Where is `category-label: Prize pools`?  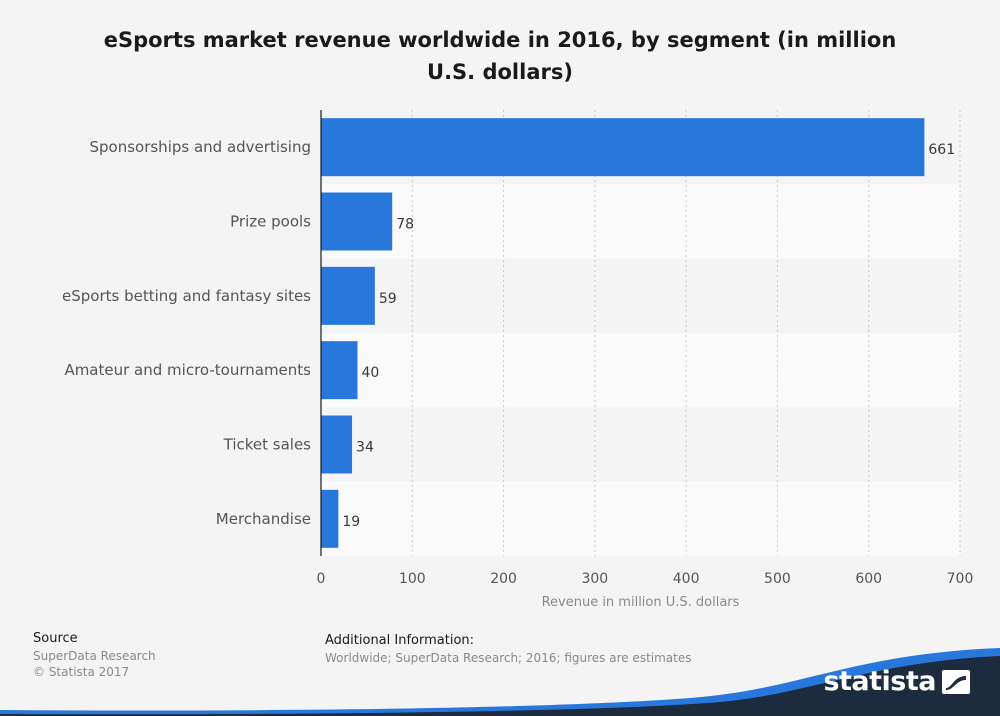
category-label: Prize pools is located at coordinates (270, 222).